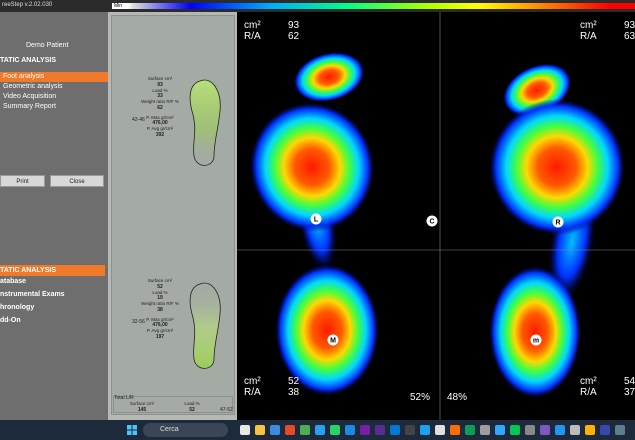  What do you see at coordinates (169, 429) in the screenshot?
I see `search-text: Cerca` at bounding box center [169, 429].